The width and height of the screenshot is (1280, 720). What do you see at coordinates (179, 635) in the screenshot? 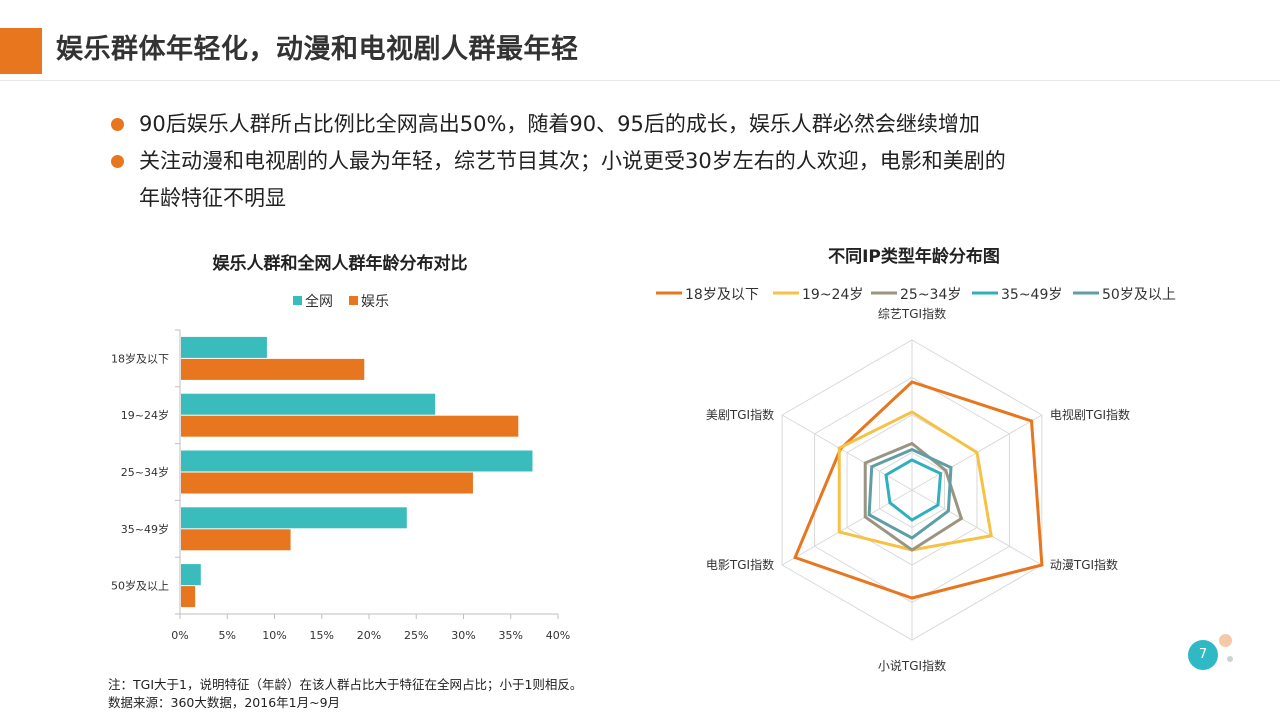
I see `x-tick-label: 0%` at bounding box center [179, 635].